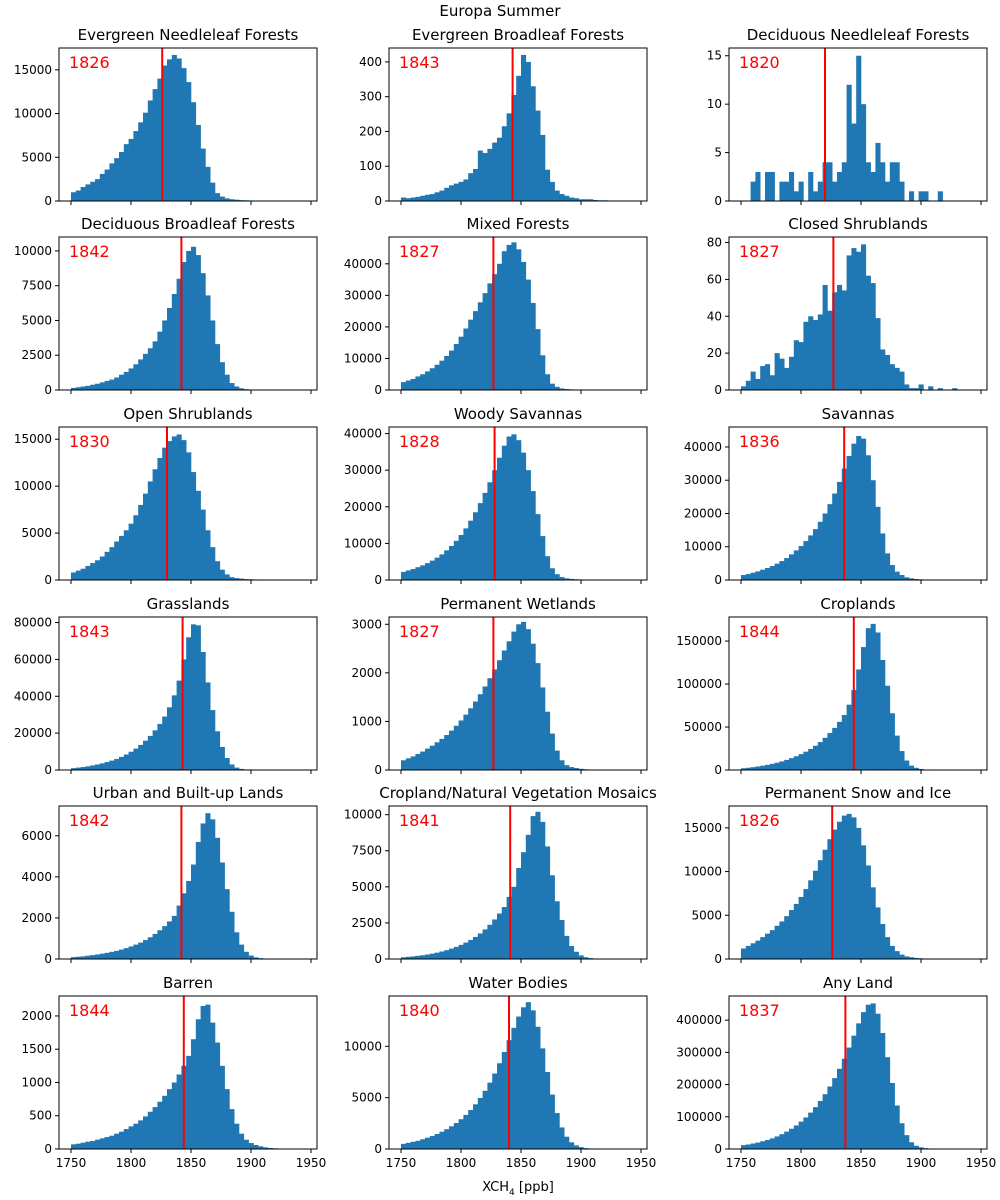 The width and height of the screenshot is (1000, 1200). What do you see at coordinates (518, 1189) in the screenshot?
I see `x-axis-label: XCH4 [ppb]` at bounding box center [518, 1189].